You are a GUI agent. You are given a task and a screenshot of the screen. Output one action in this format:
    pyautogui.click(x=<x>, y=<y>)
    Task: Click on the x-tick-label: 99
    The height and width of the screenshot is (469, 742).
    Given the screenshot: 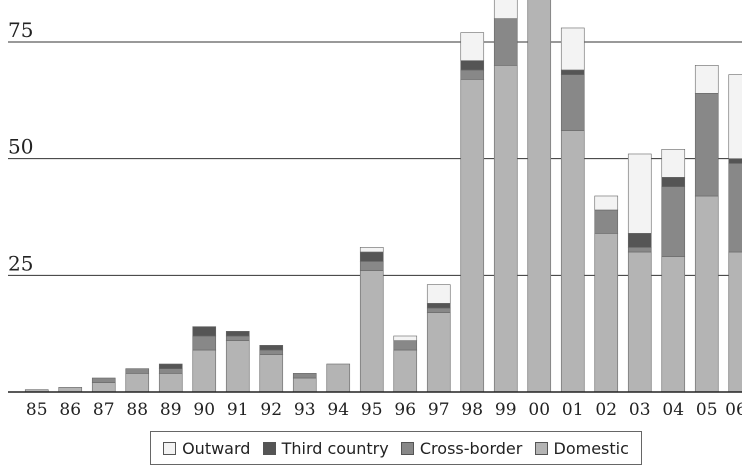 What is the action you would take?
    pyautogui.click(x=506, y=410)
    